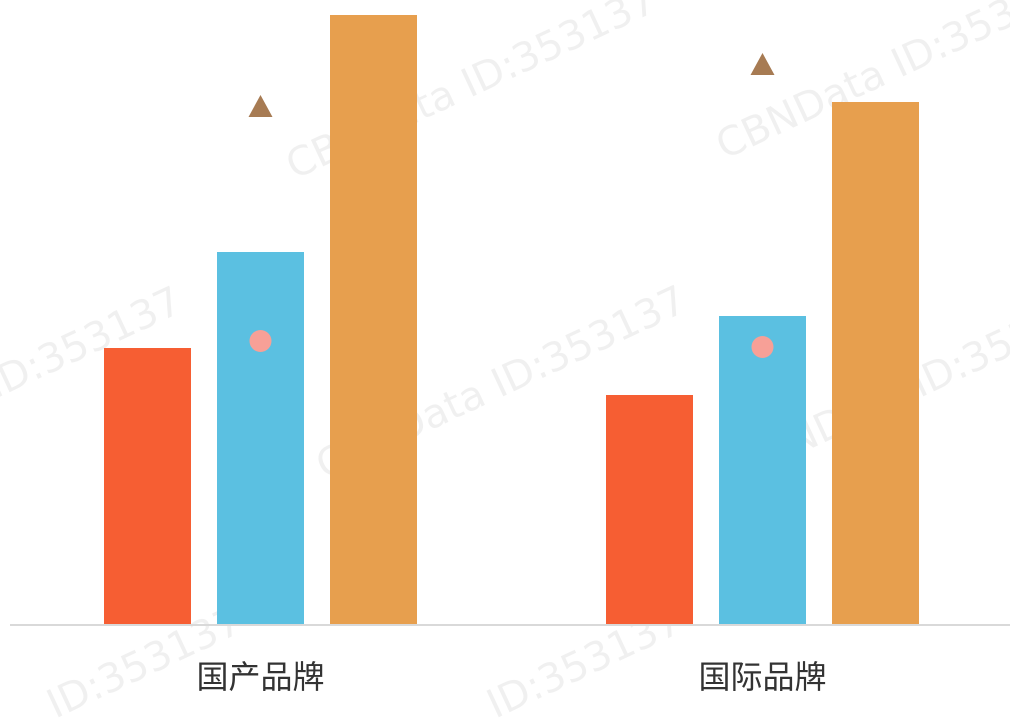  Describe the element at coordinates (762, 676) in the screenshot. I see `category-label-2: 国际品牌` at that location.